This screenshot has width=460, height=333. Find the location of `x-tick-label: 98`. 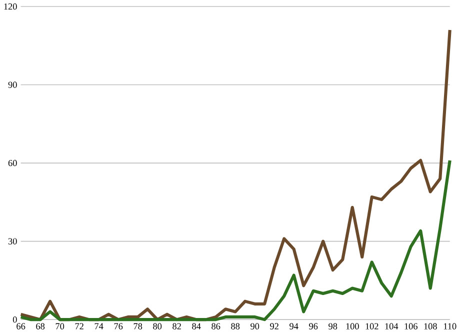

x-tick-label: 98 is located at coordinates (333, 326).